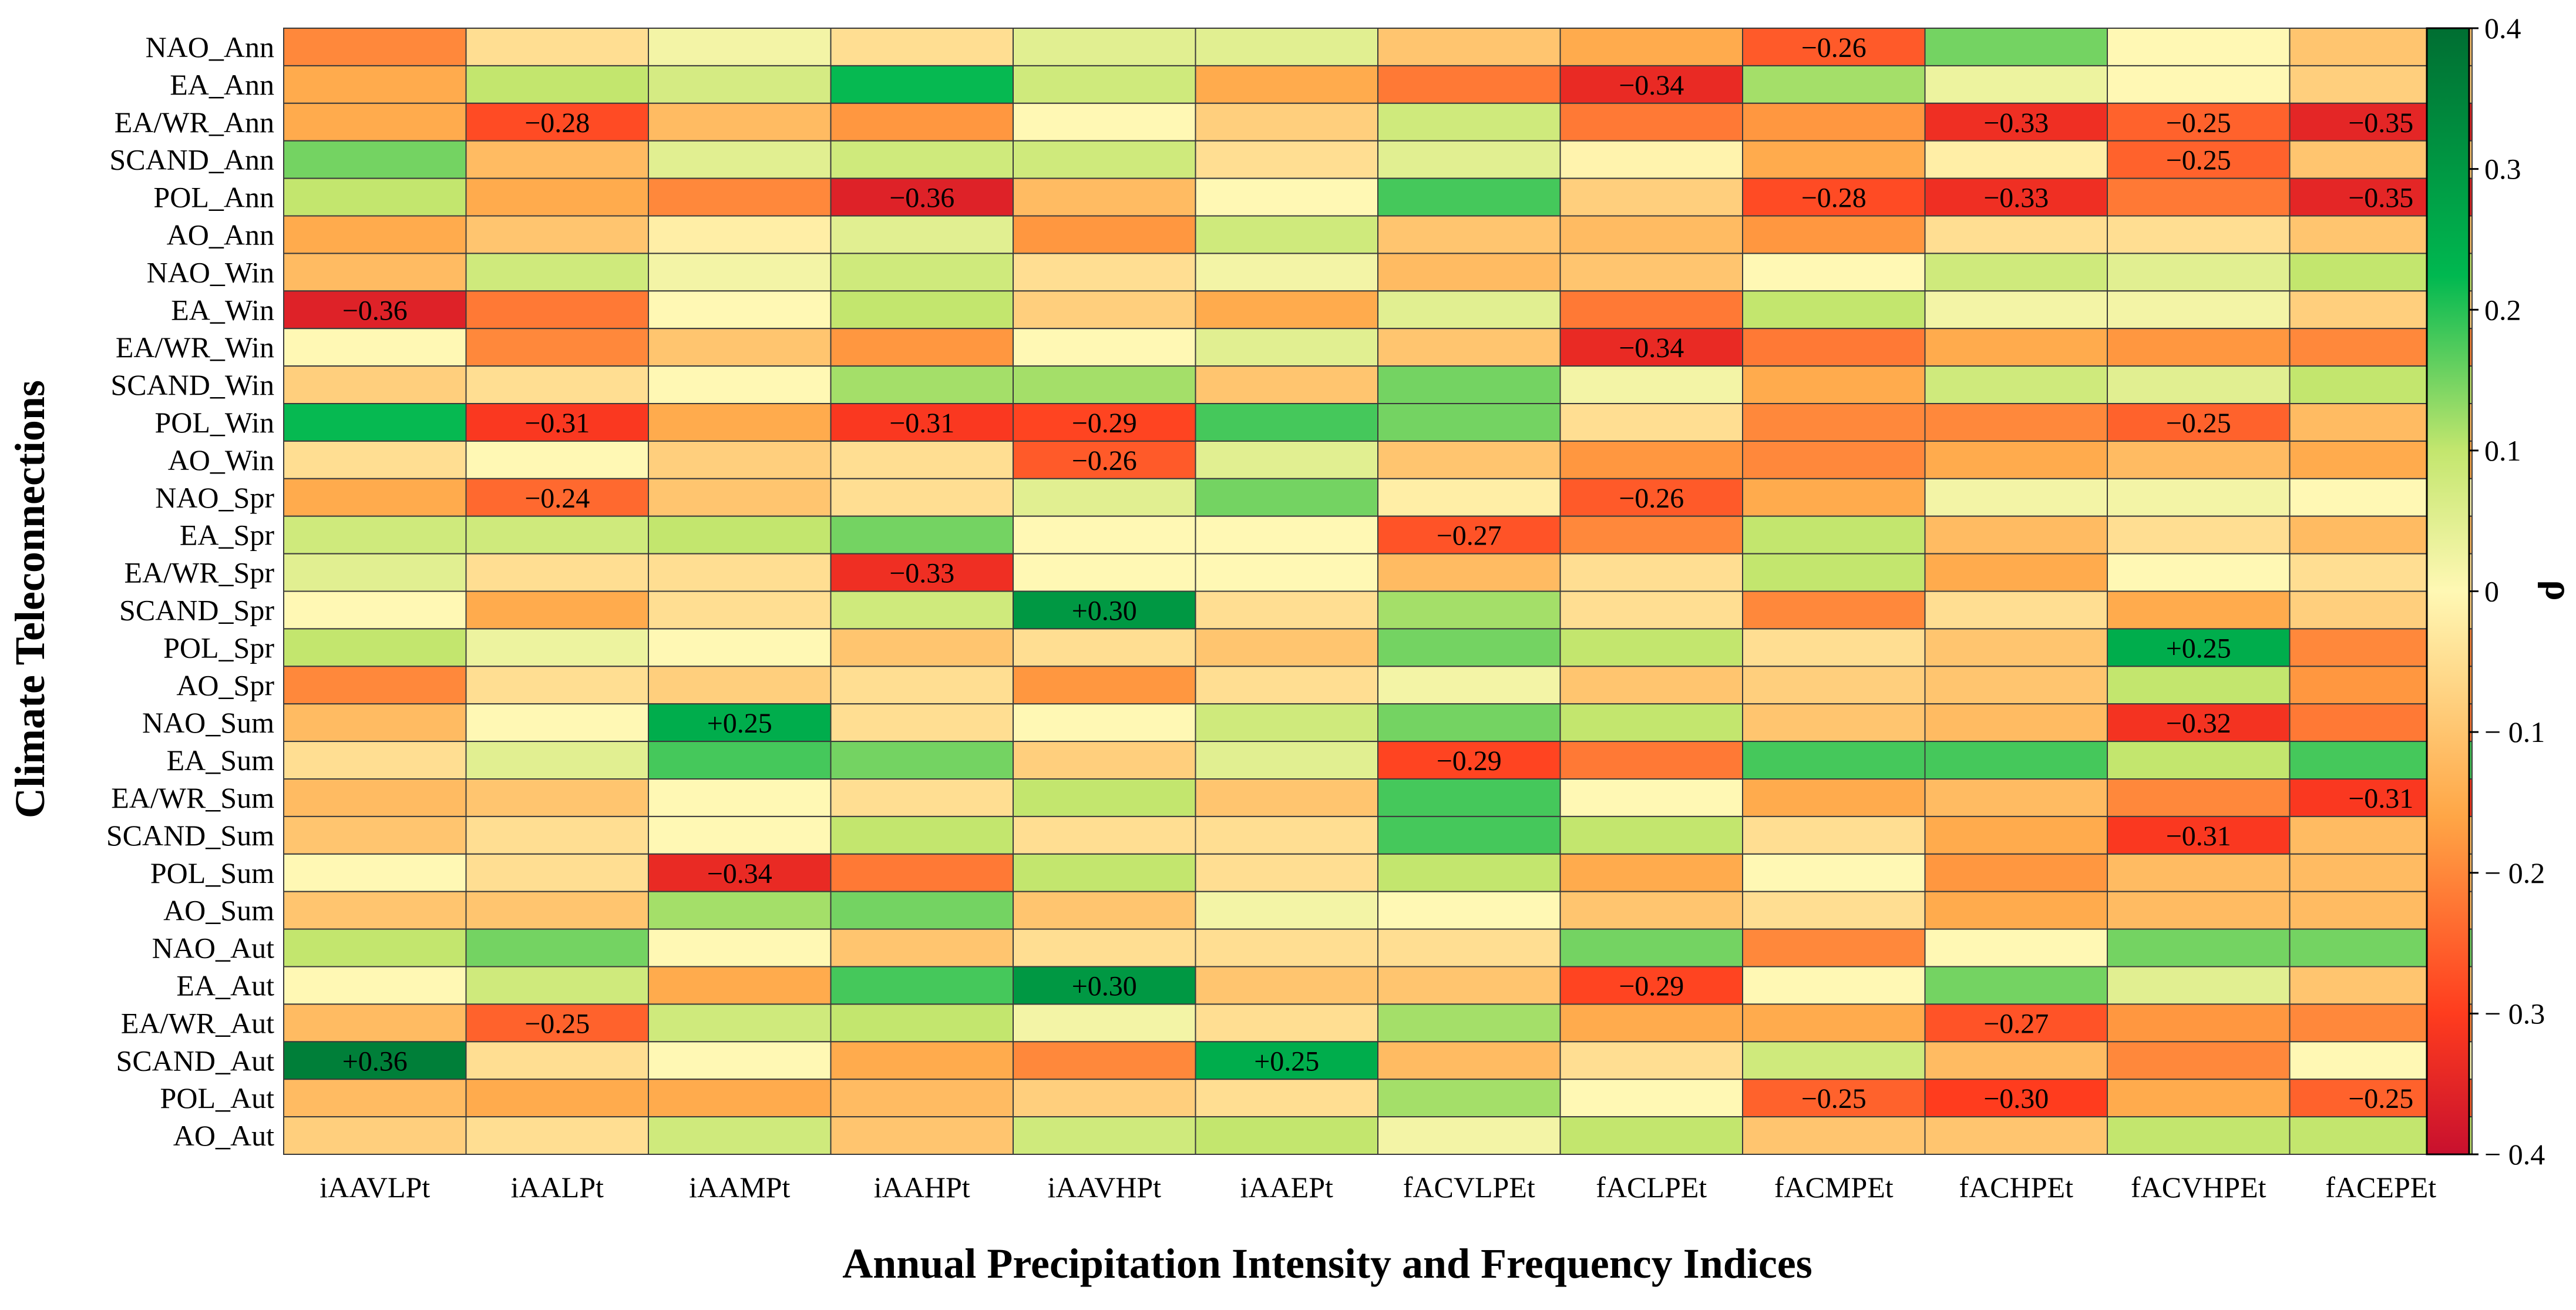 This screenshot has height=1310, width=2576. Describe the element at coordinates (210, 272) in the screenshot. I see `row-label: NAO_Win` at that location.